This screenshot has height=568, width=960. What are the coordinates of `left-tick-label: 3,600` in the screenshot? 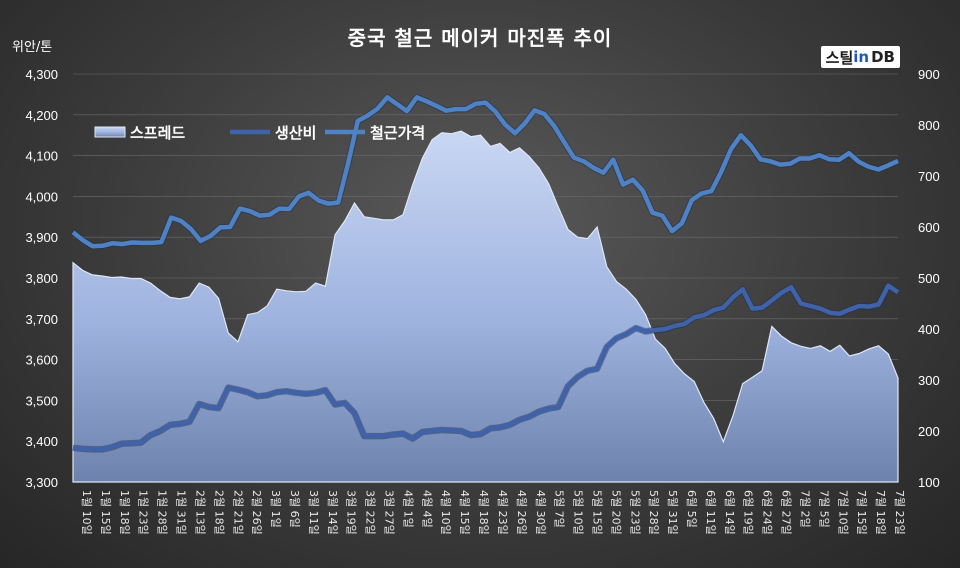 It's located at (41, 360).